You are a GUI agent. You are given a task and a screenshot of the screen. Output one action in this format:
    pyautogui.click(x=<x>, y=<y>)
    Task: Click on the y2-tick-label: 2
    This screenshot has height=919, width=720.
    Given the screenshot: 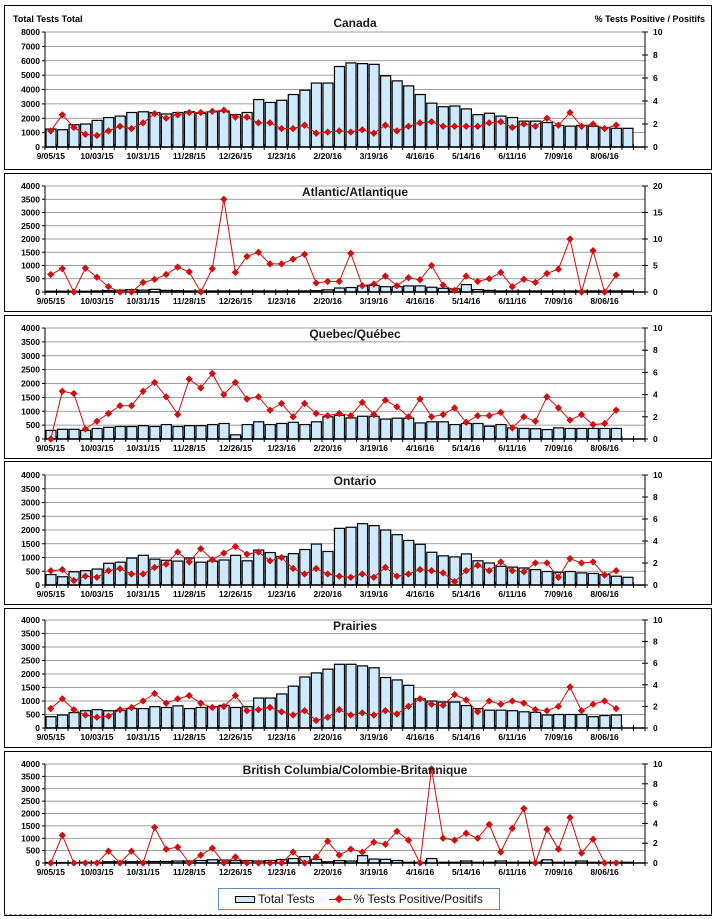 What is the action you would take?
    pyautogui.click(x=655, y=563)
    